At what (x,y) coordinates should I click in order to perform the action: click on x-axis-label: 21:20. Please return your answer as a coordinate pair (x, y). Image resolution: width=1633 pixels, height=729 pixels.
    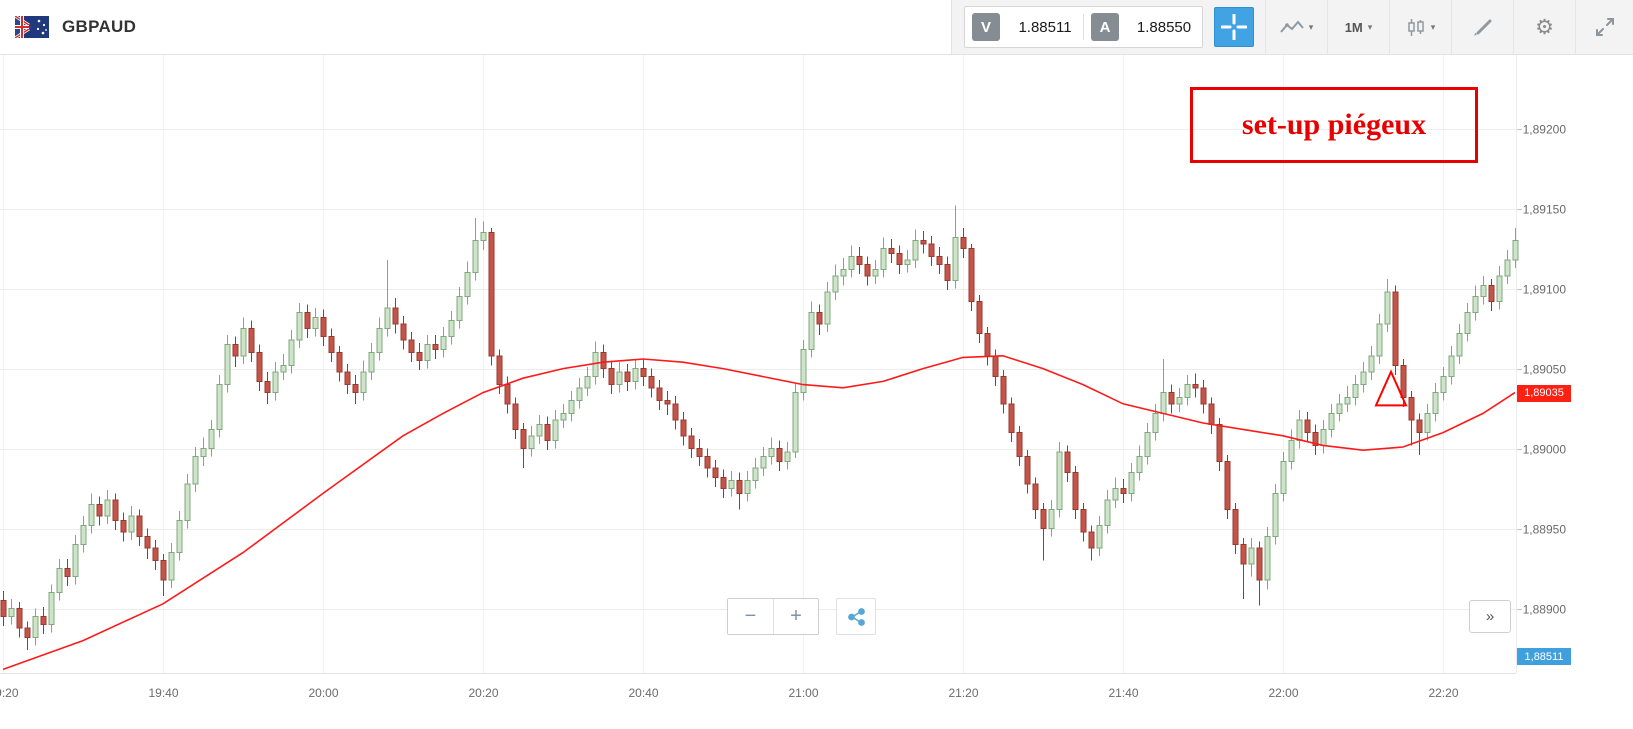
    Looking at the image, I should click on (963, 693).